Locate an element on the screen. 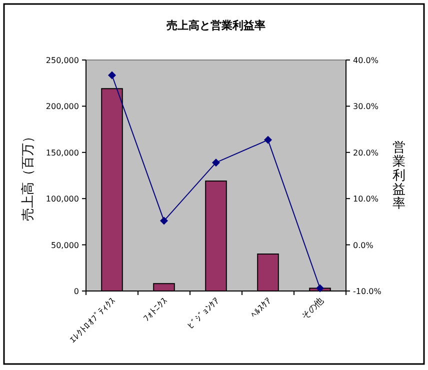 The height and width of the screenshot is (370, 428). y2-tick-label: 20.0% is located at coordinates (366, 153).